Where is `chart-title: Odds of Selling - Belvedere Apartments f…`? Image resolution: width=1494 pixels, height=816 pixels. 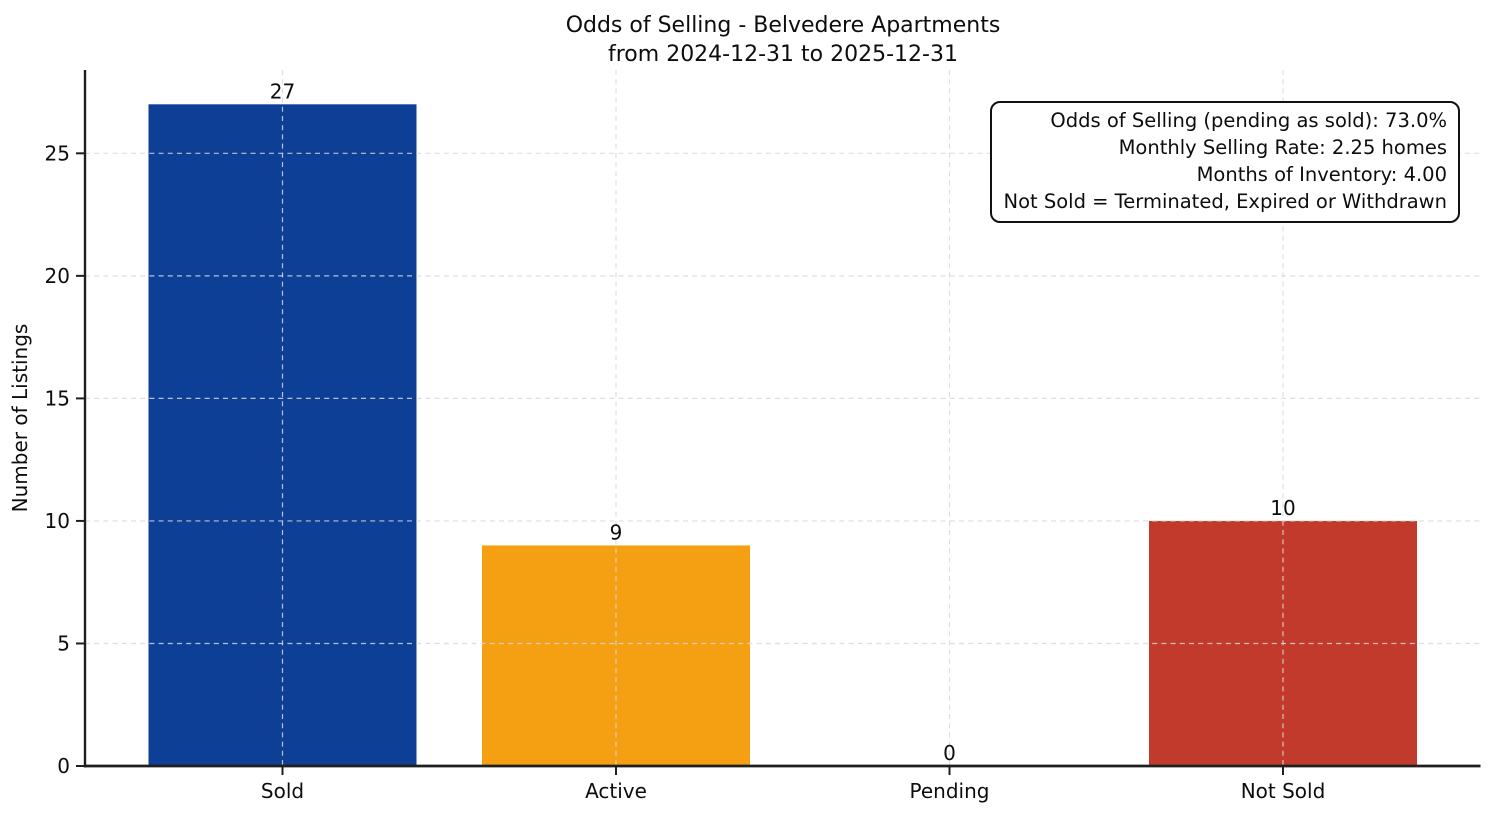 chart-title: Odds of Selling - Belvedere Apartments f… is located at coordinates (783, 40).